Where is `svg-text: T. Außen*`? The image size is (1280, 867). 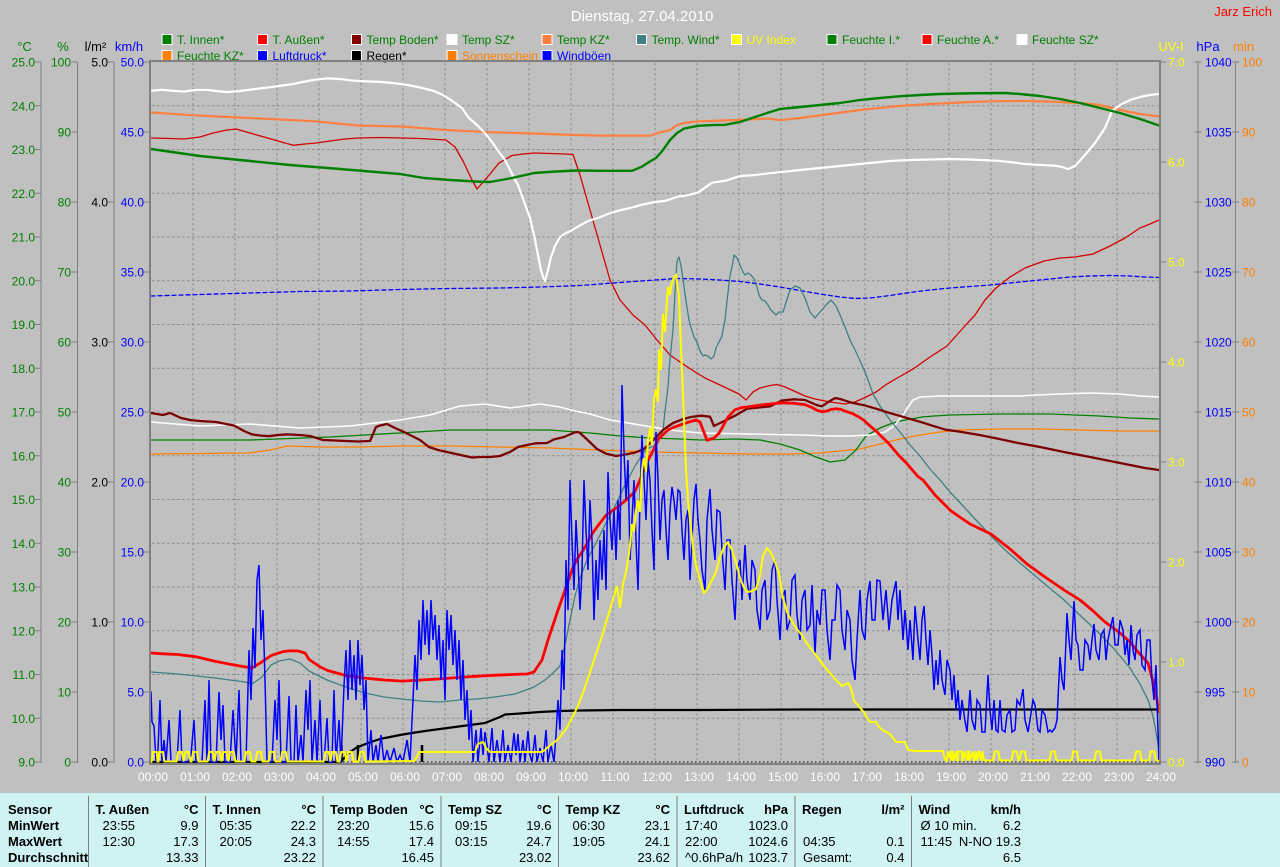 svg-text: T. Außen* is located at coordinates (299, 40).